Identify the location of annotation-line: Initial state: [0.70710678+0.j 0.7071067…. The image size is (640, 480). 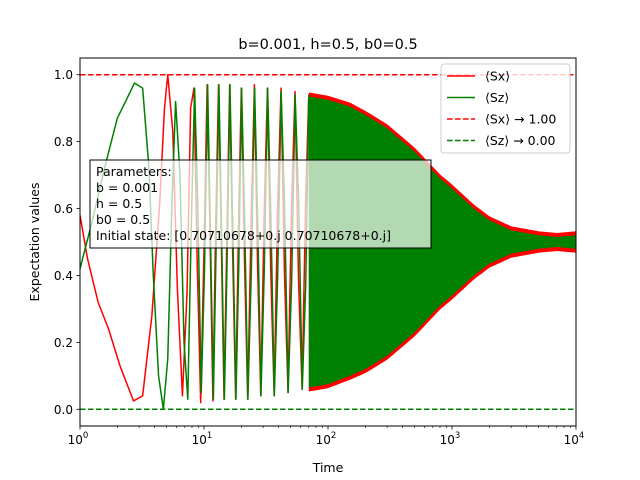
(243, 235).